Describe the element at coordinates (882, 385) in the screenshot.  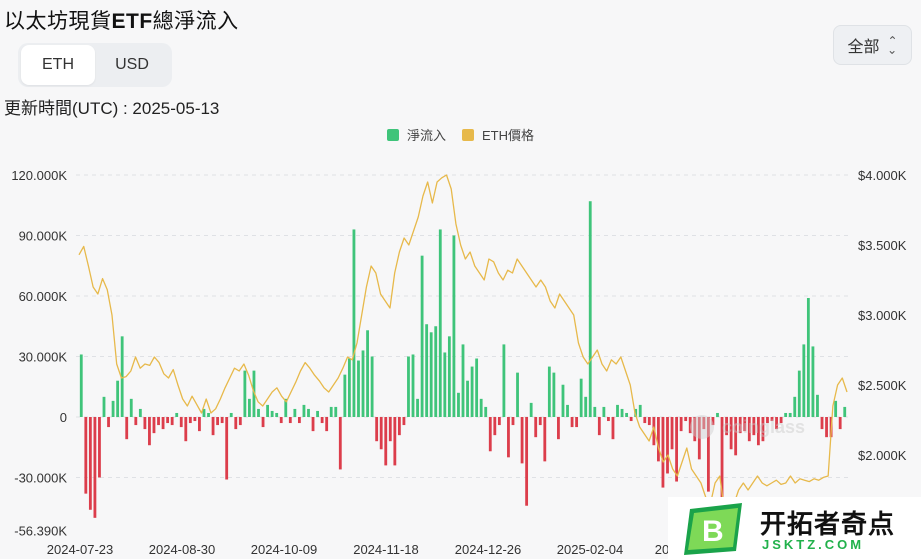
I see `y-right-tick-label: $2.500K` at that location.